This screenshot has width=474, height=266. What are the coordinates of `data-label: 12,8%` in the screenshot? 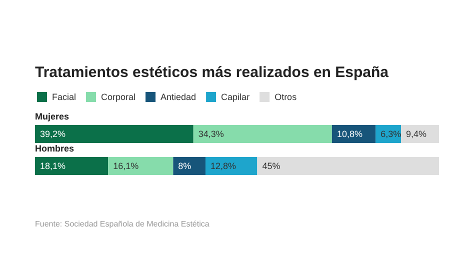 It's located at (223, 166).